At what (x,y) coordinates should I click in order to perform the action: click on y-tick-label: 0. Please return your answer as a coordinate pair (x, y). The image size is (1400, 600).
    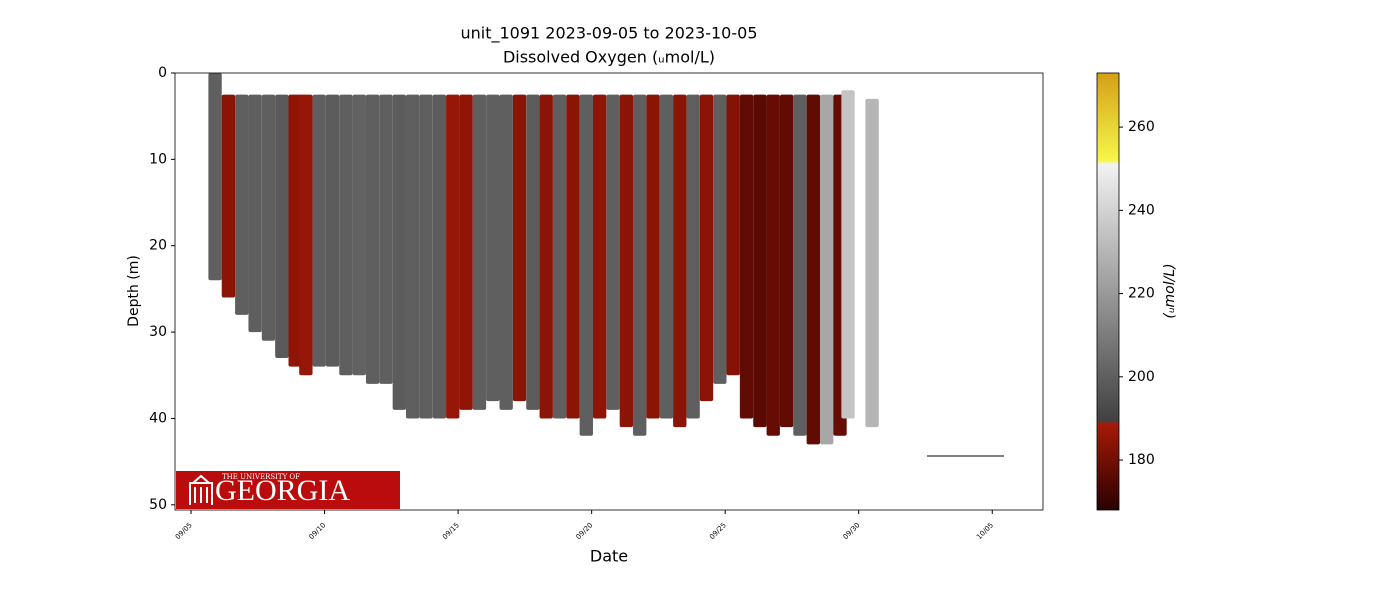
    Looking at the image, I should click on (162, 73).